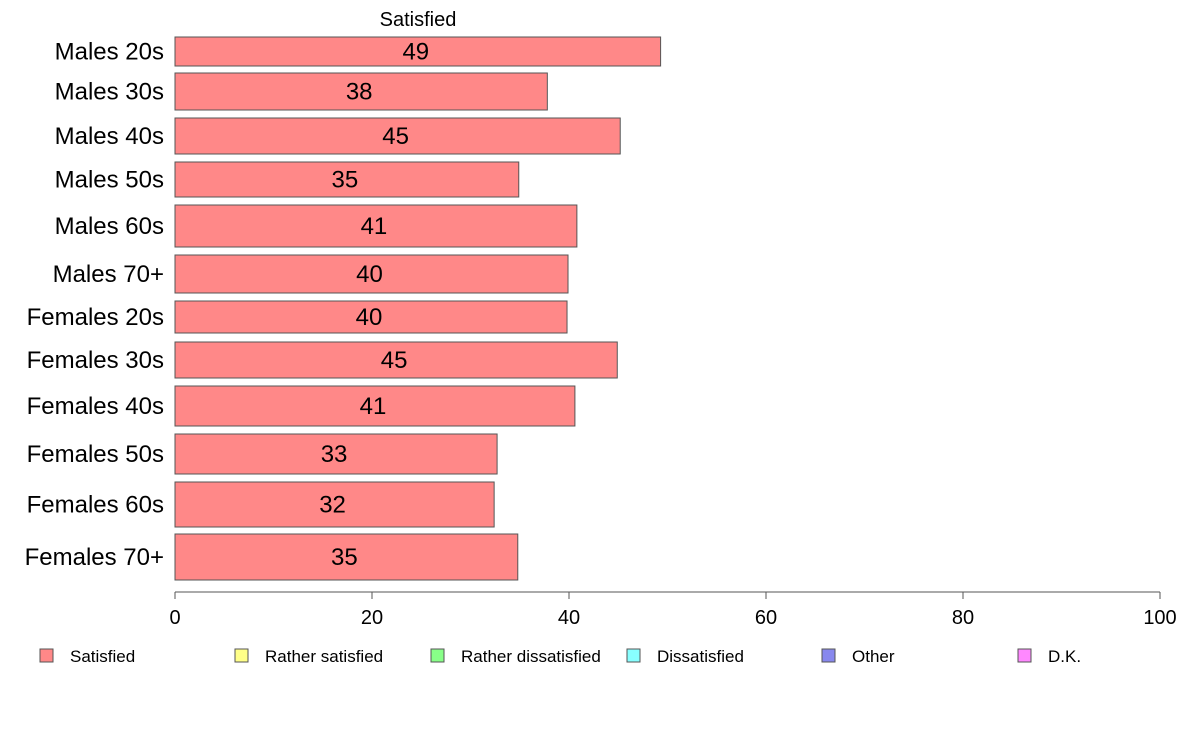 The width and height of the screenshot is (1188, 736). What do you see at coordinates (95, 406) in the screenshot?
I see `category-label: Females 40s` at bounding box center [95, 406].